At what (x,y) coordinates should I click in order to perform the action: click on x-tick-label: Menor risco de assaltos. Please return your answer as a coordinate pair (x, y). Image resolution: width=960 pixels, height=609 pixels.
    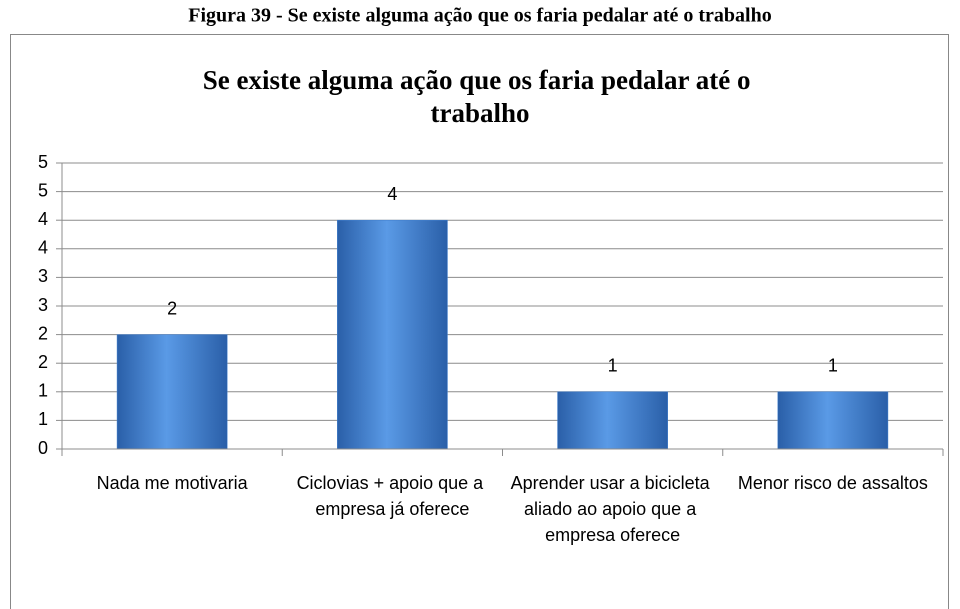
    Looking at the image, I should click on (833, 483).